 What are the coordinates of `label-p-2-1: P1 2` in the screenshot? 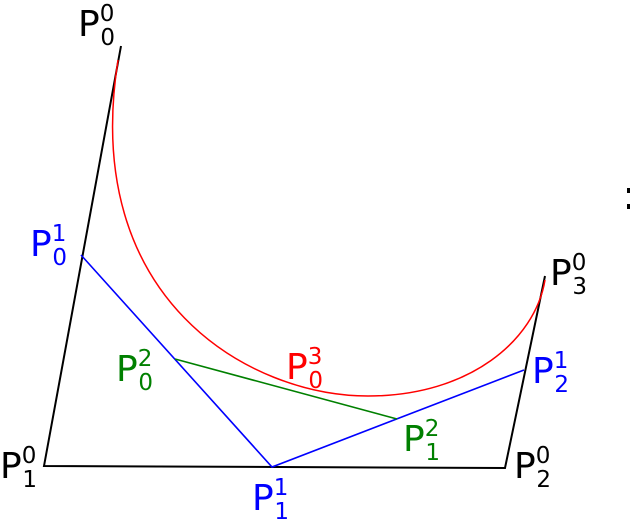 It's located at (550, 373).